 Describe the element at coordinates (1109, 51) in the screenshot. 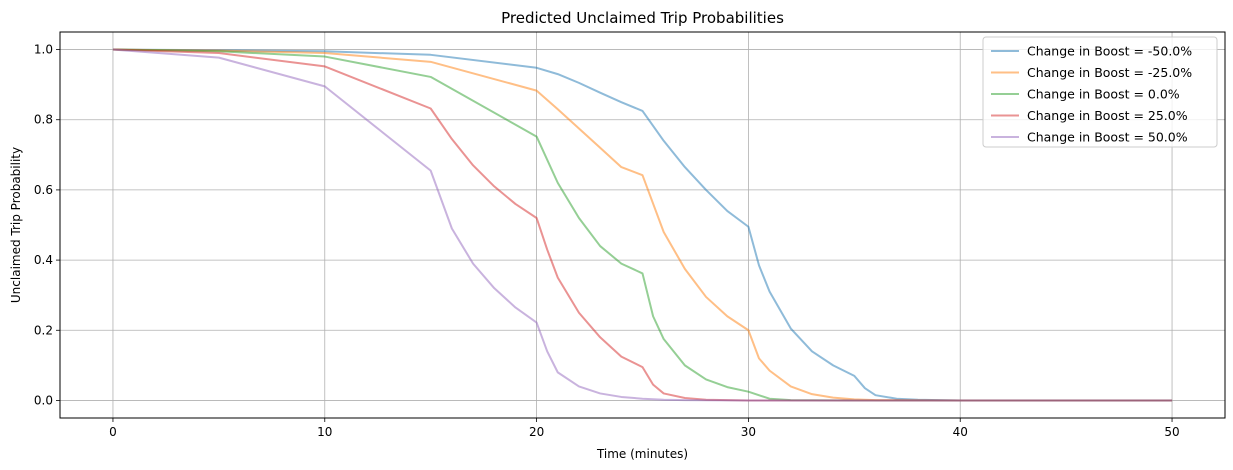

I see `legend-label: Change in Boost = -50.0%` at that location.